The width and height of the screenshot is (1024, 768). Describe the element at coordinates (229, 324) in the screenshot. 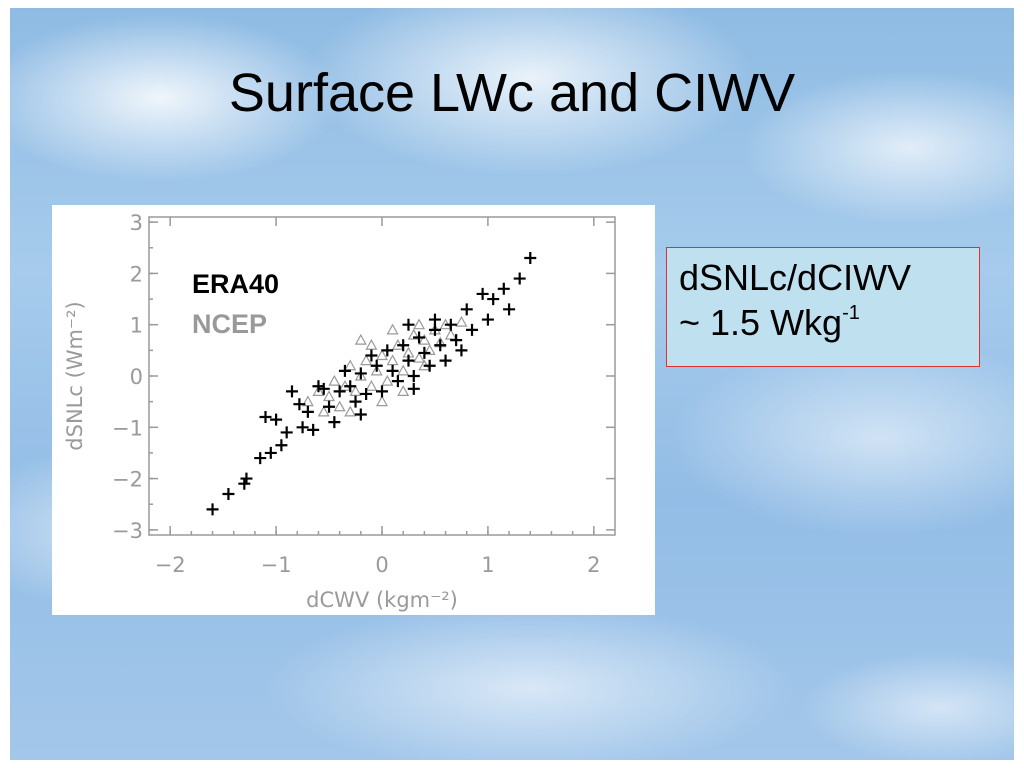

I see `legend-ncep: NCEP` at that location.